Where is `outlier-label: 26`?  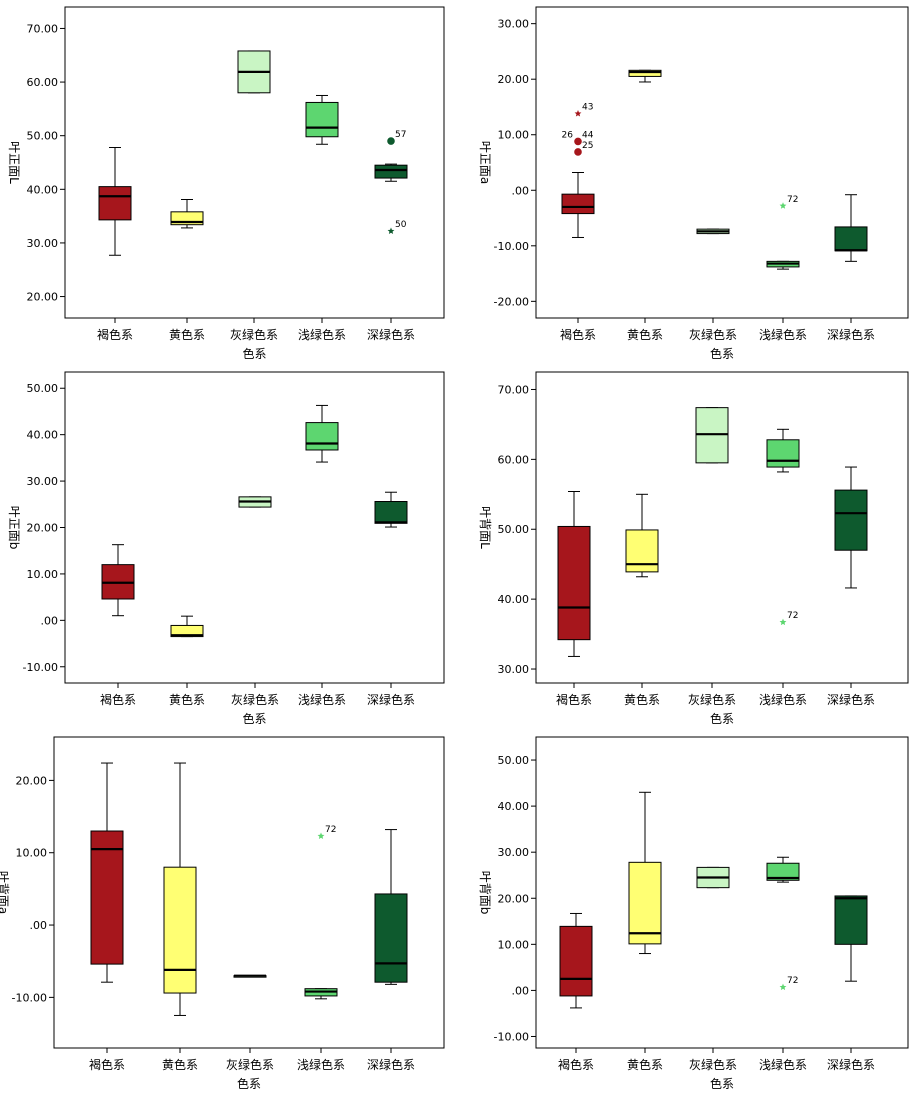 outlier-label: 26 is located at coordinates (568, 135).